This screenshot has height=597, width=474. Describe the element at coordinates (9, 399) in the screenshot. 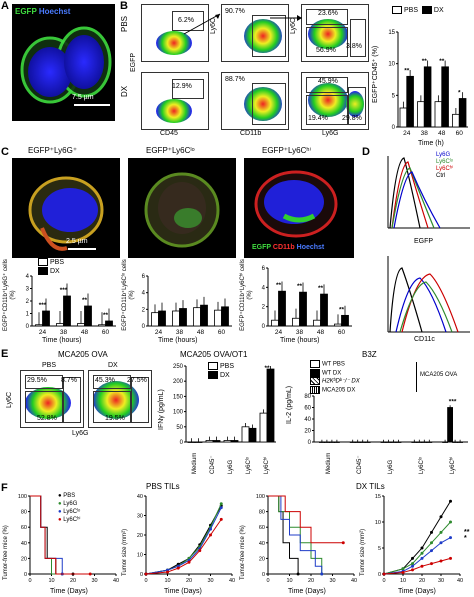

I see `e-y-ly6c: Ly6C` at that location.